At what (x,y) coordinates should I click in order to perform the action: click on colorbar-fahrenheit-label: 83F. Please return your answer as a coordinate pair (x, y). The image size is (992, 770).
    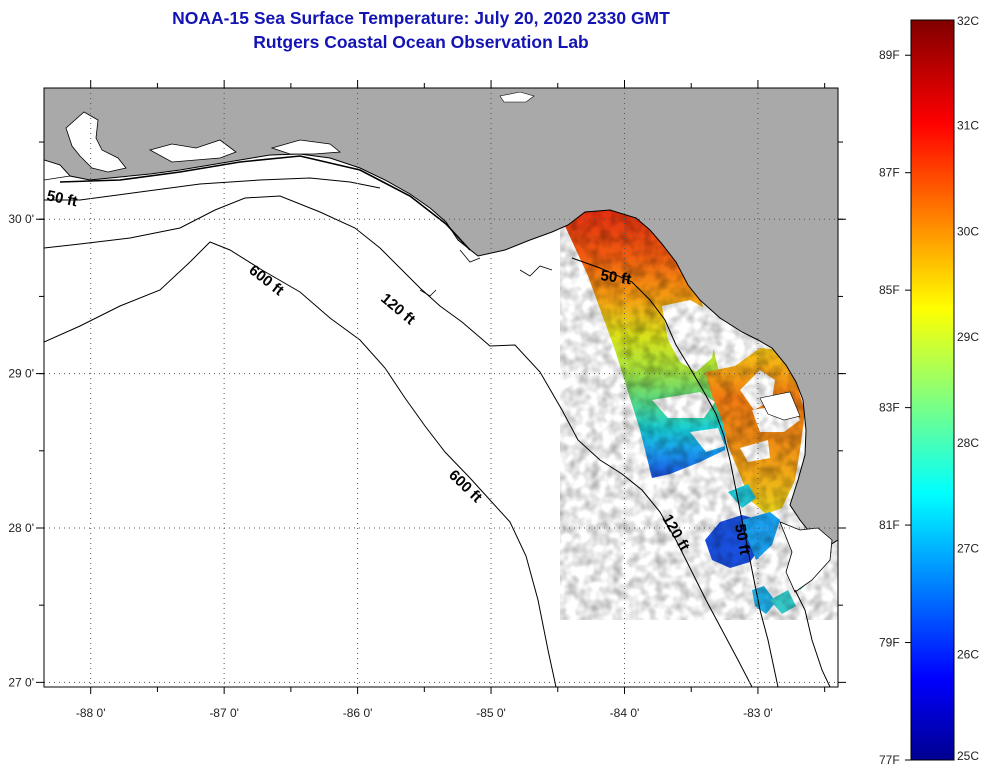
    Looking at the image, I should click on (889, 408).